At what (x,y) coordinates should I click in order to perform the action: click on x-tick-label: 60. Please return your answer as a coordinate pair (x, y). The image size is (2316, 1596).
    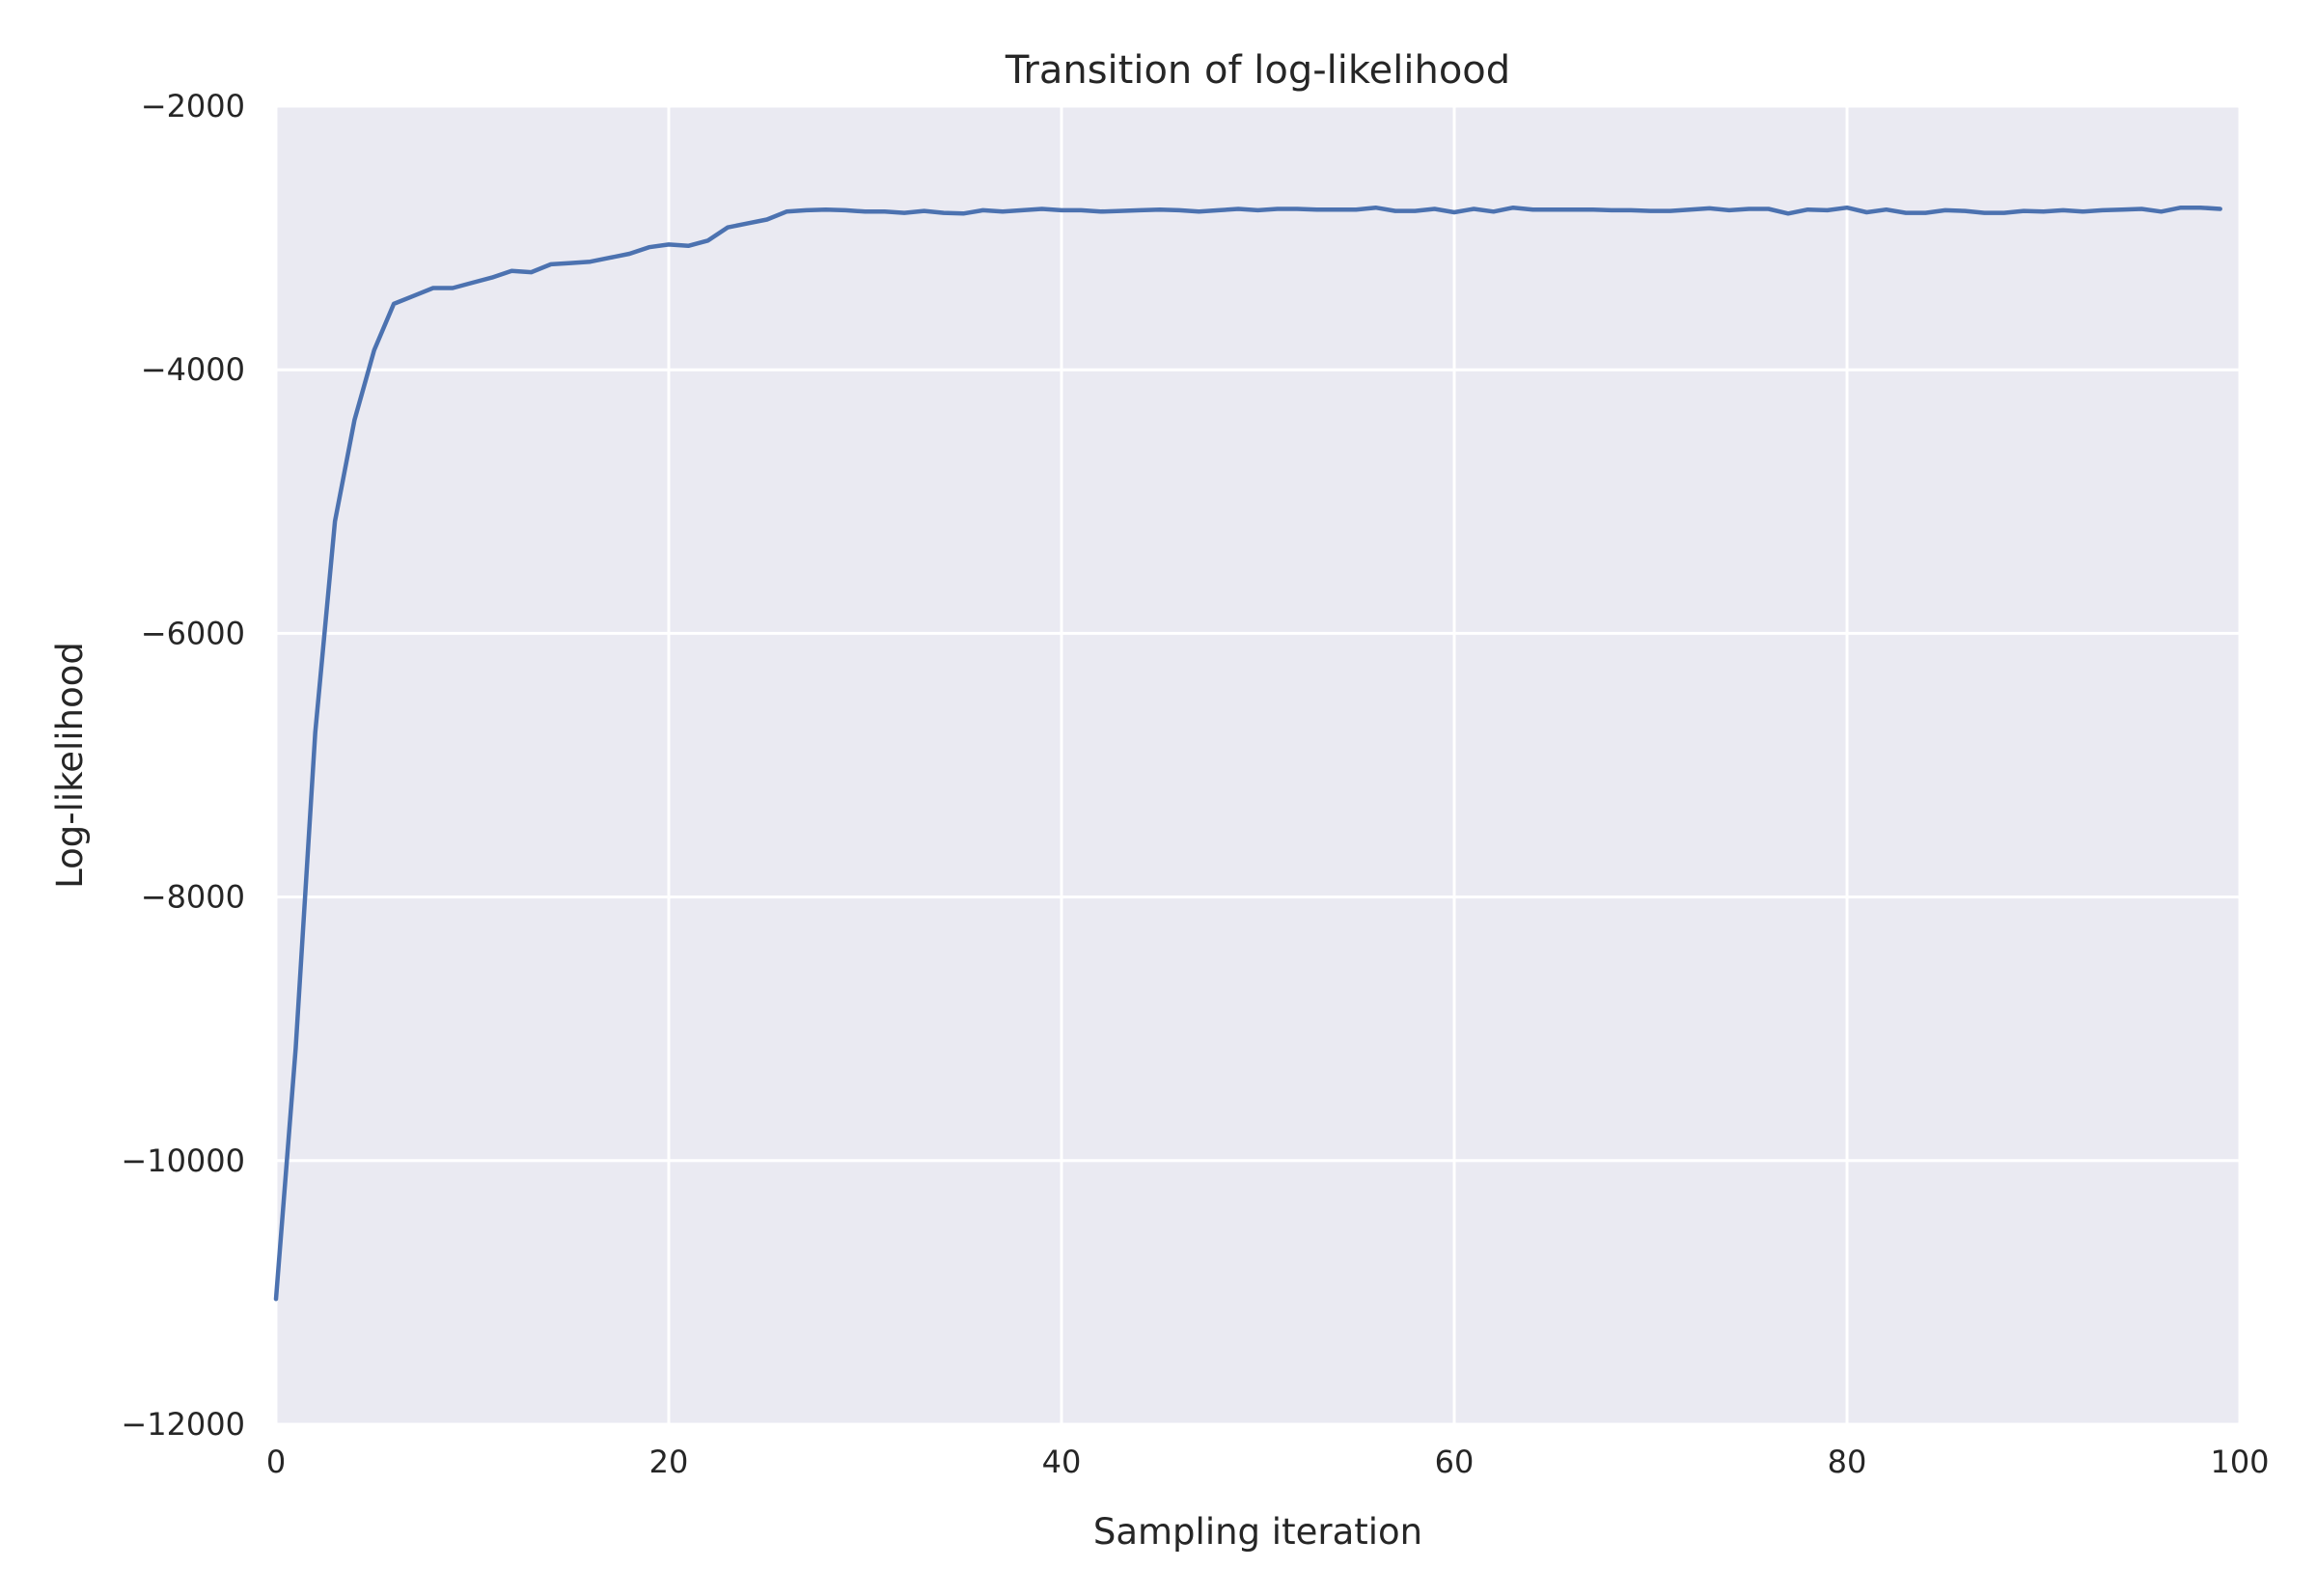
    Looking at the image, I should click on (1455, 1462).